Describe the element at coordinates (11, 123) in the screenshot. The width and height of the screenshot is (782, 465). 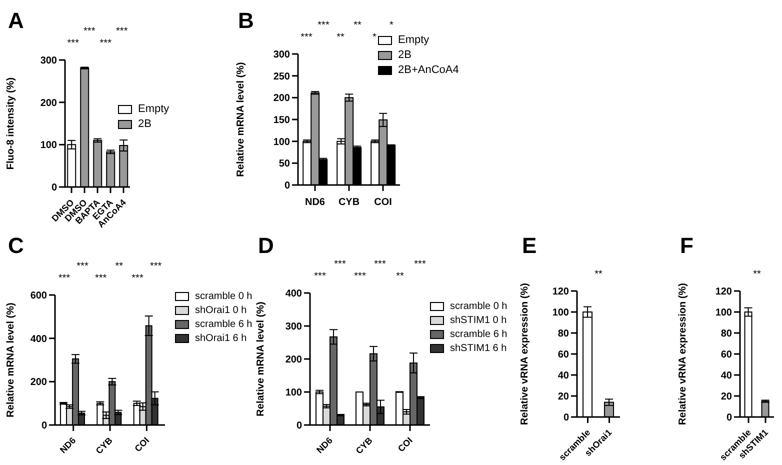
I see `y-axis-title: Fluo-8 intensity (%)` at that location.